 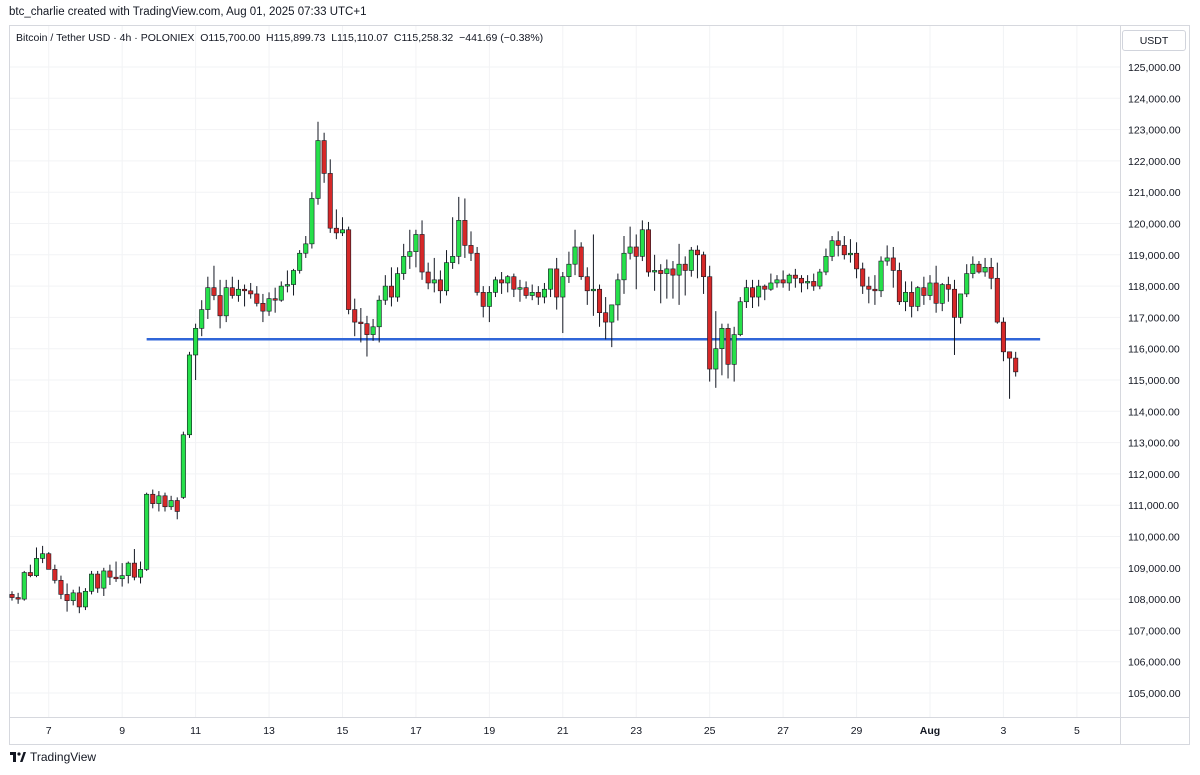 What do you see at coordinates (1154, 40) in the screenshot?
I see `currency-selector: USDT` at bounding box center [1154, 40].